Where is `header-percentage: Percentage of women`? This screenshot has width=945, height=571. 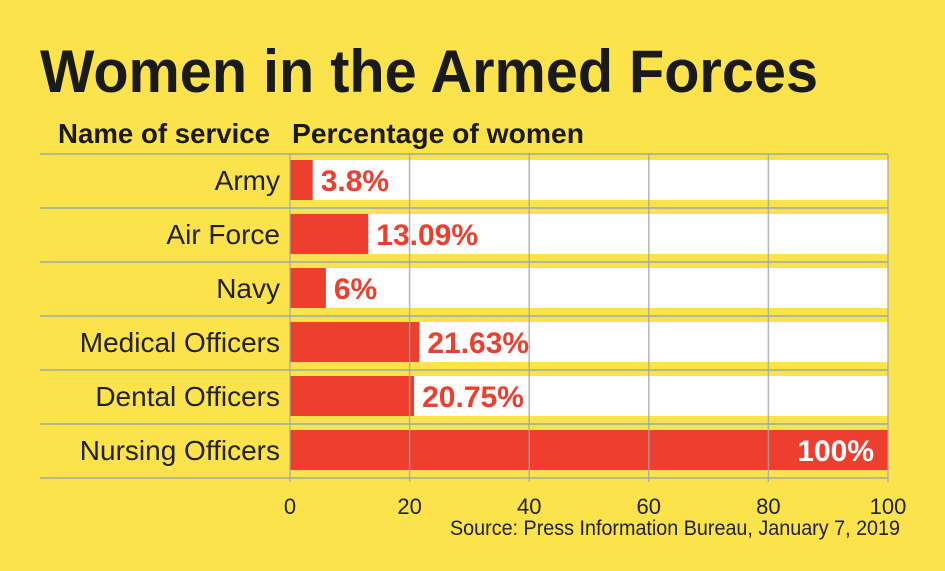 header-percentage: Percentage of women is located at coordinates (438, 133).